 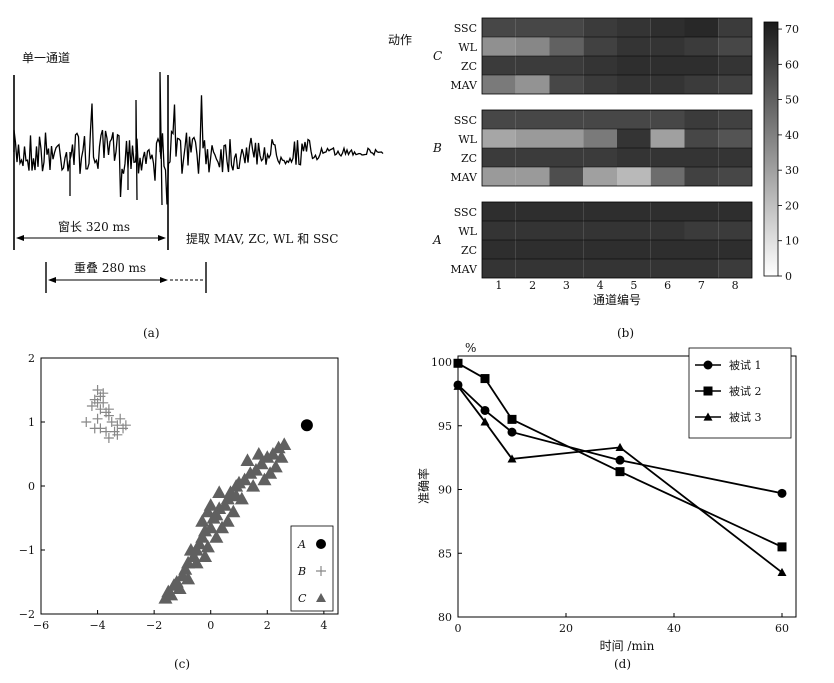 What do you see at coordinates (210, 625) in the screenshot?
I see `x-tick-label: 0` at bounding box center [210, 625].